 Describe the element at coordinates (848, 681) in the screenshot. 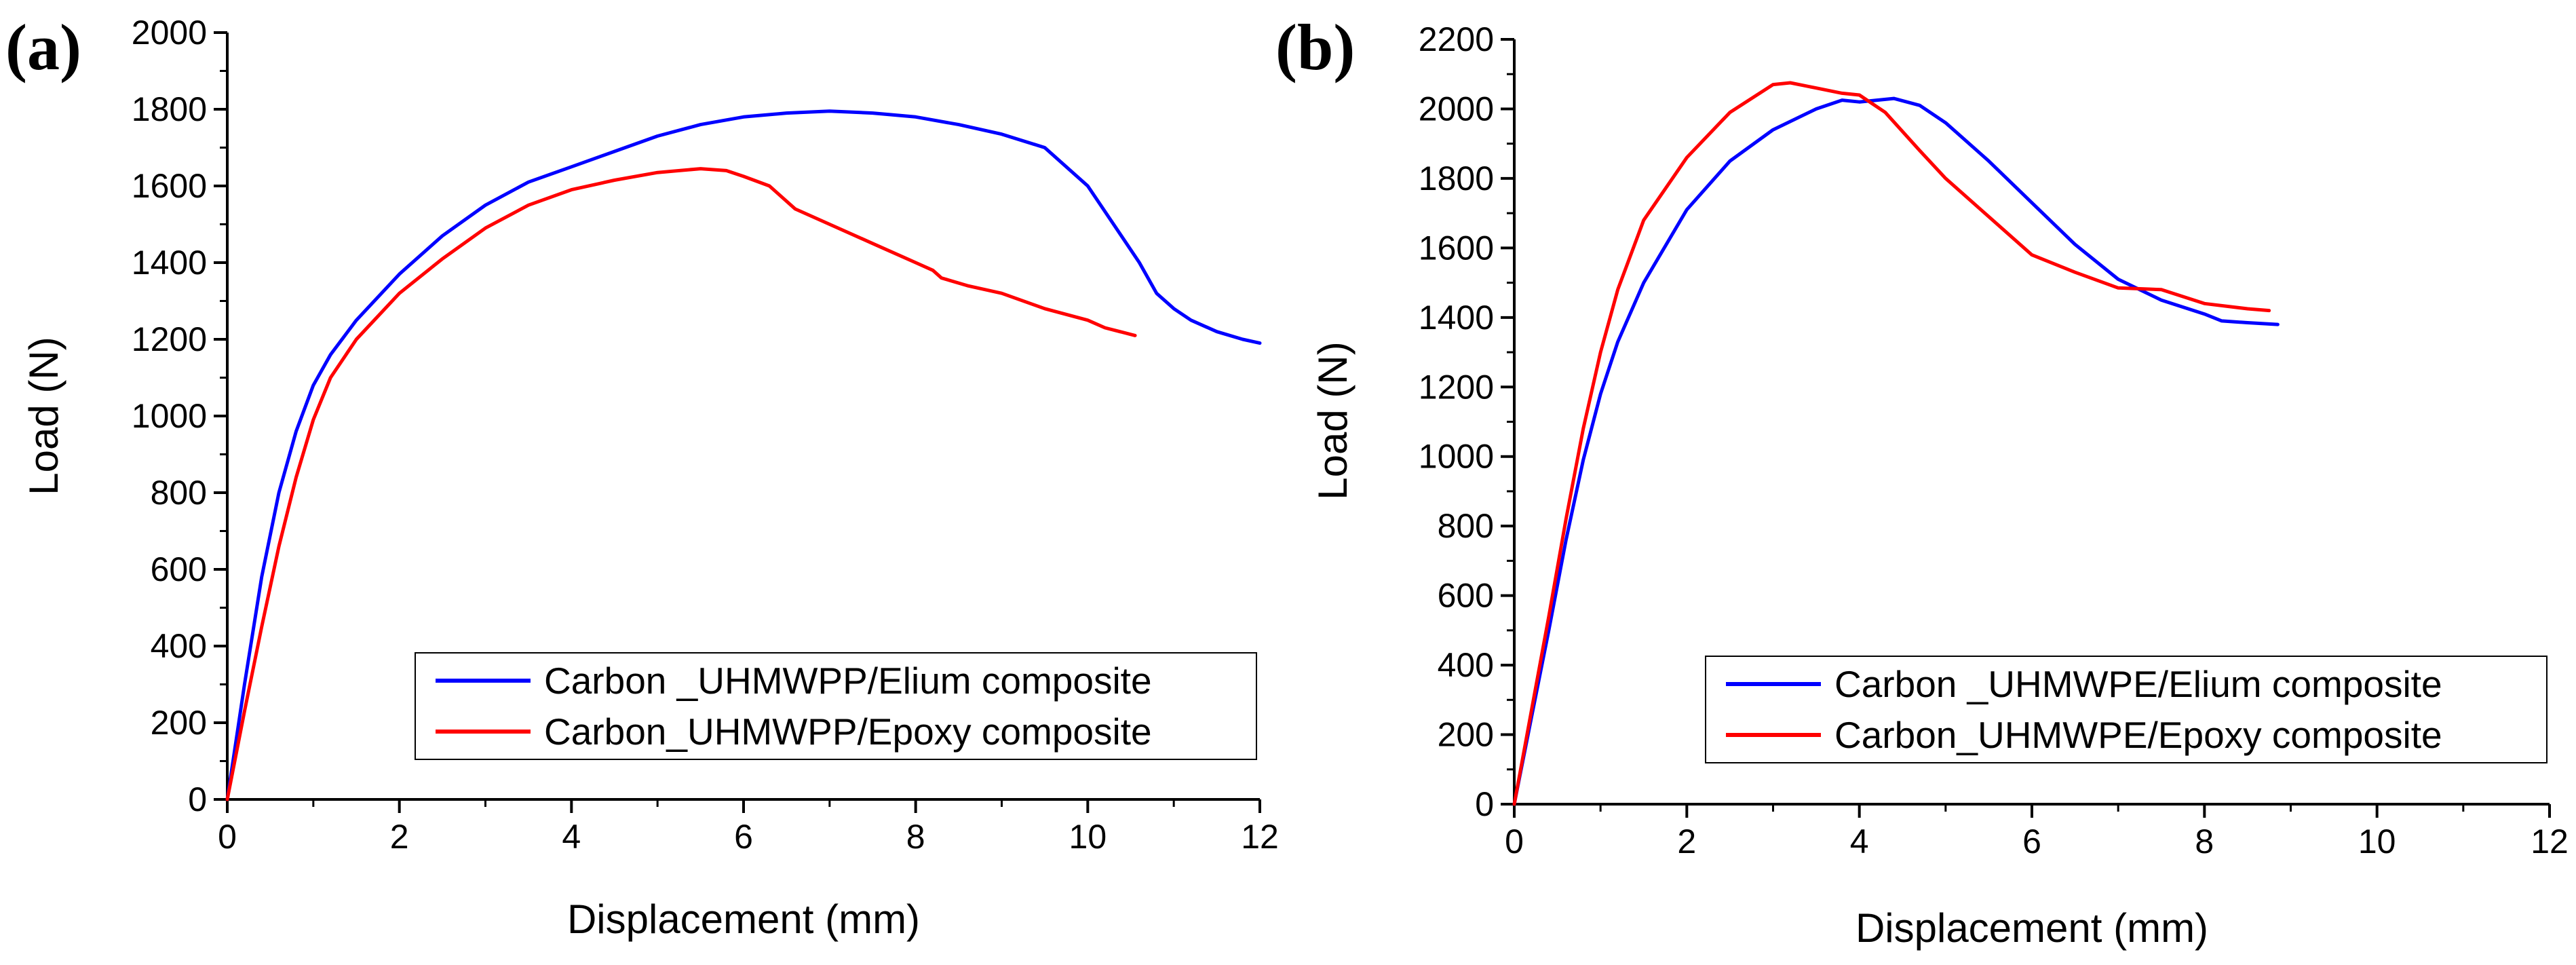

I see `legend-label-elium: Carbon _UHMWPP/Elium composite` at that location.